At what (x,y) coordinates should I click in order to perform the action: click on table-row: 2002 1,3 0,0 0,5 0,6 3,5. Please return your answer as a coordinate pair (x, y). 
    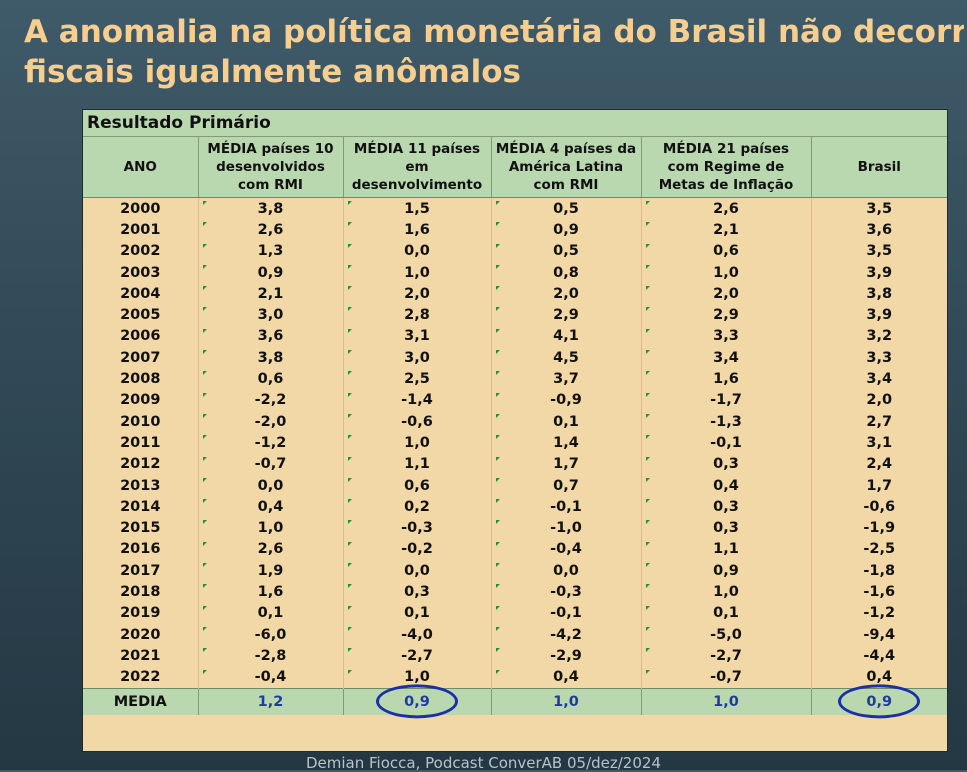
    Looking at the image, I should click on (515, 251).